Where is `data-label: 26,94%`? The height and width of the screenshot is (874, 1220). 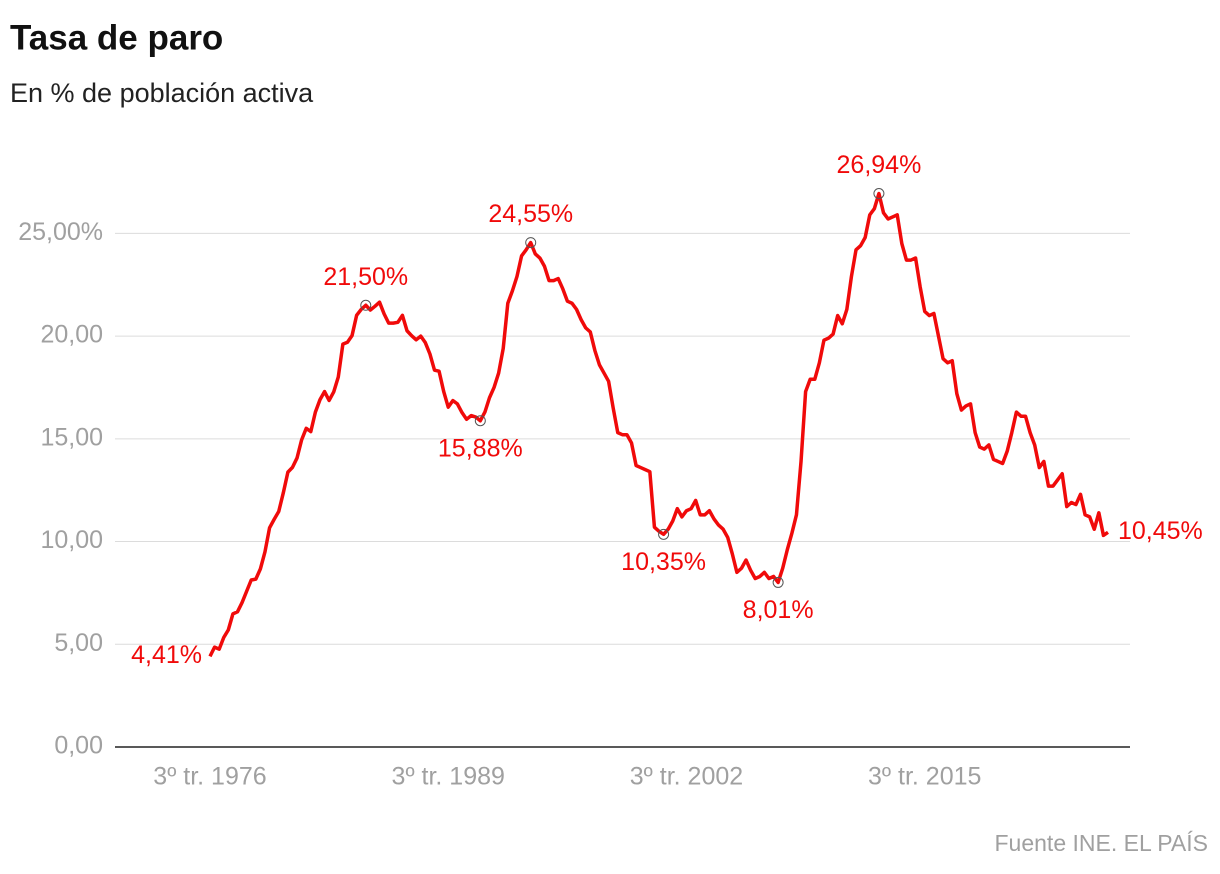 data-label: 26,94% is located at coordinates (879, 165).